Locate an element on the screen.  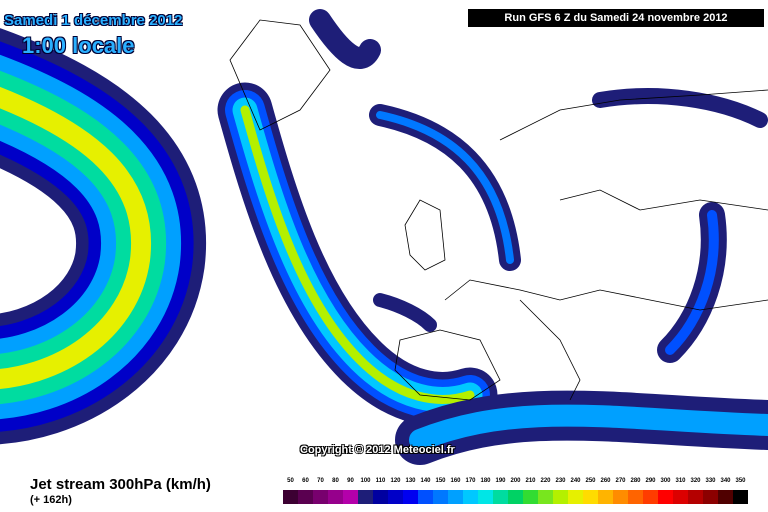
legend-label: 70 is located at coordinates (320, 481).